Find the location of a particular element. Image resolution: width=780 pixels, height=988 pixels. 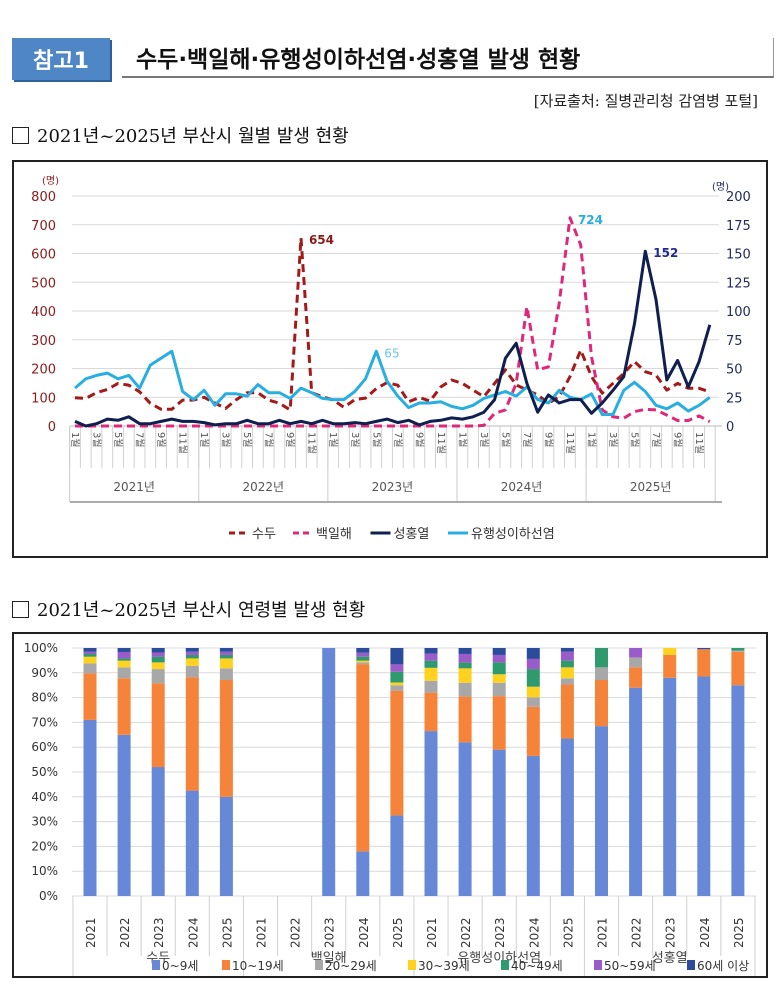

data-label: 65 is located at coordinates (391, 353).